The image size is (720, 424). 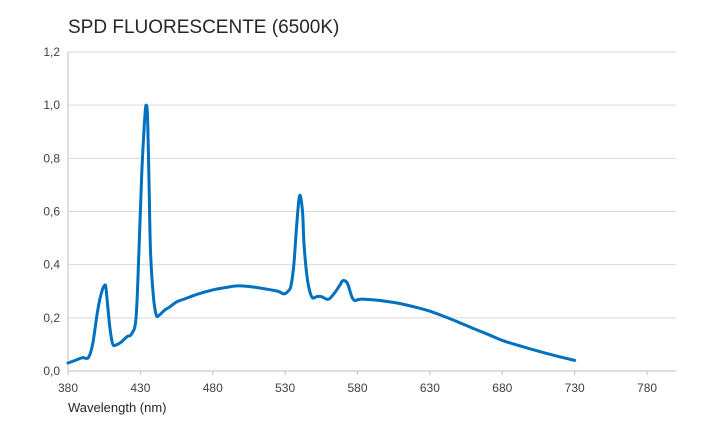 I want to click on y-tick-label: 0,0, so click(x=51, y=371).